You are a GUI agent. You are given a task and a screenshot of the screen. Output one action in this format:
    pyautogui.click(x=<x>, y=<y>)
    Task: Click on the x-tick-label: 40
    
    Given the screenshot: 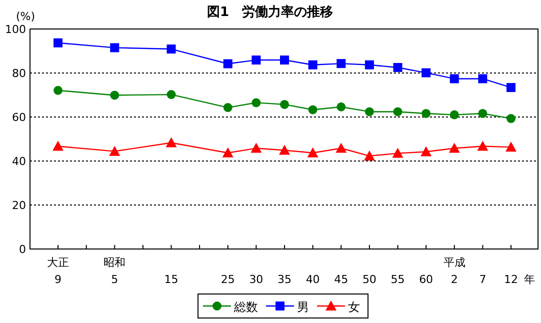 What is the action you would take?
    pyautogui.click(x=313, y=279)
    